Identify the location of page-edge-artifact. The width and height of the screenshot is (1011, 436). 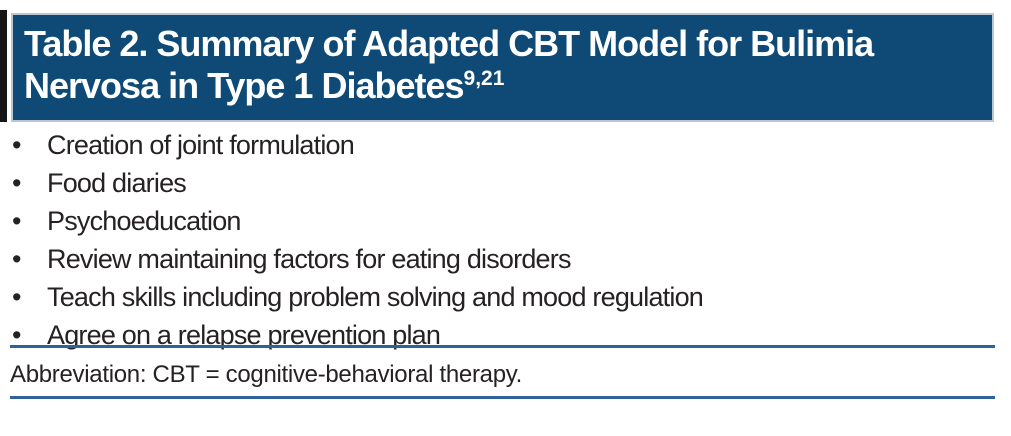
(3, 66).